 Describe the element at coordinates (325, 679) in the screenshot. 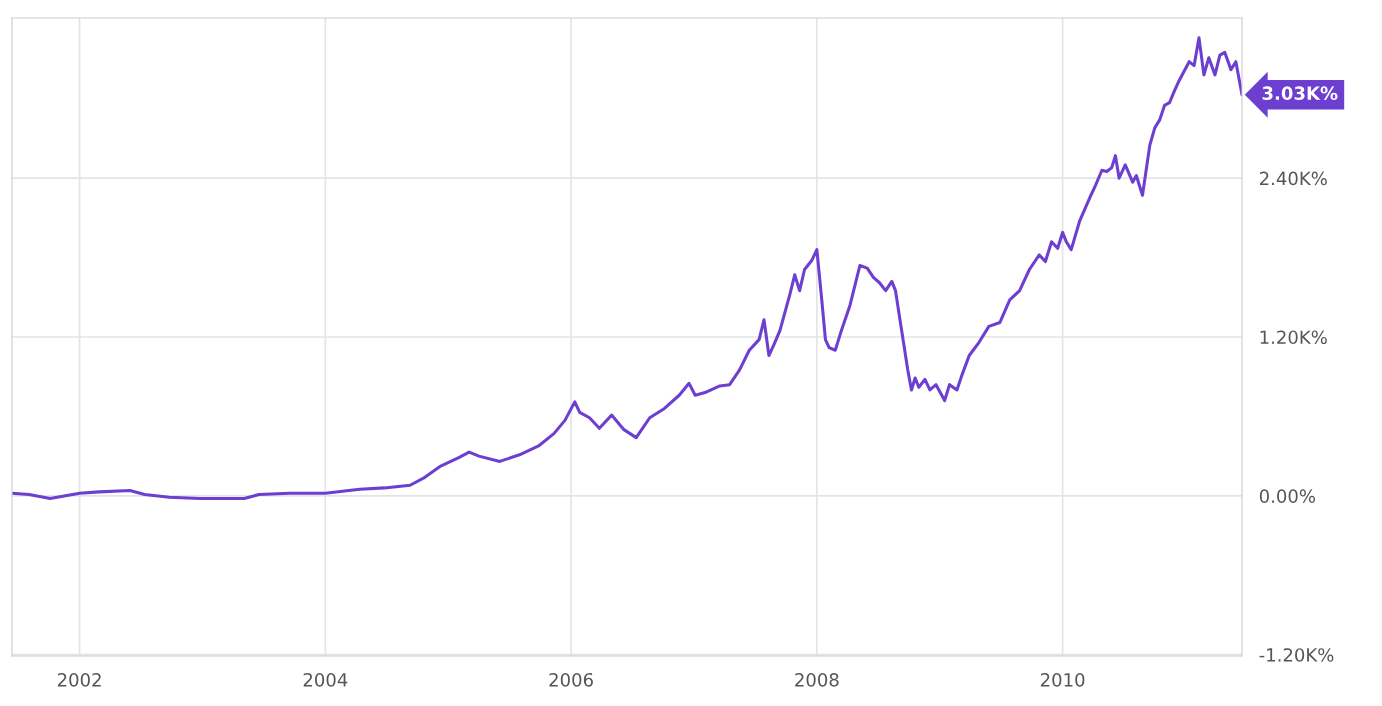

I see `x-tick-label: 2004` at that location.